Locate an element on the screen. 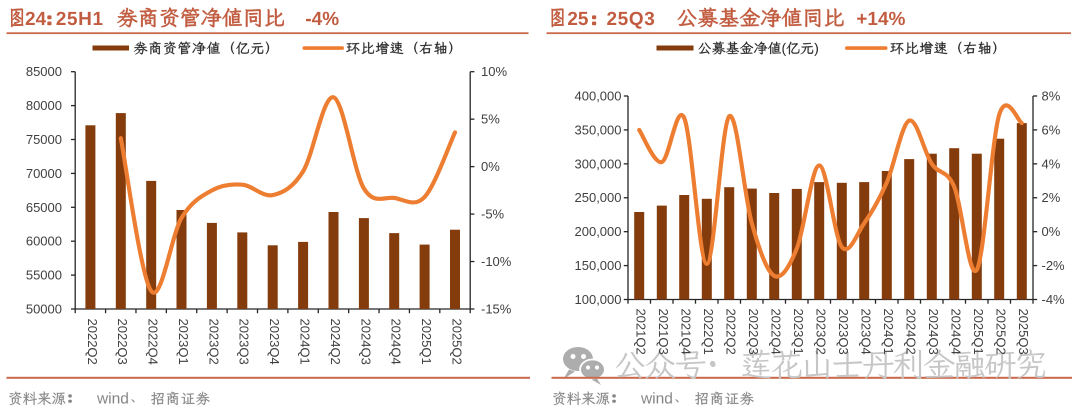 The width and height of the screenshot is (1080, 410). svg-text: 350,000 is located at coordinates (598, 129).